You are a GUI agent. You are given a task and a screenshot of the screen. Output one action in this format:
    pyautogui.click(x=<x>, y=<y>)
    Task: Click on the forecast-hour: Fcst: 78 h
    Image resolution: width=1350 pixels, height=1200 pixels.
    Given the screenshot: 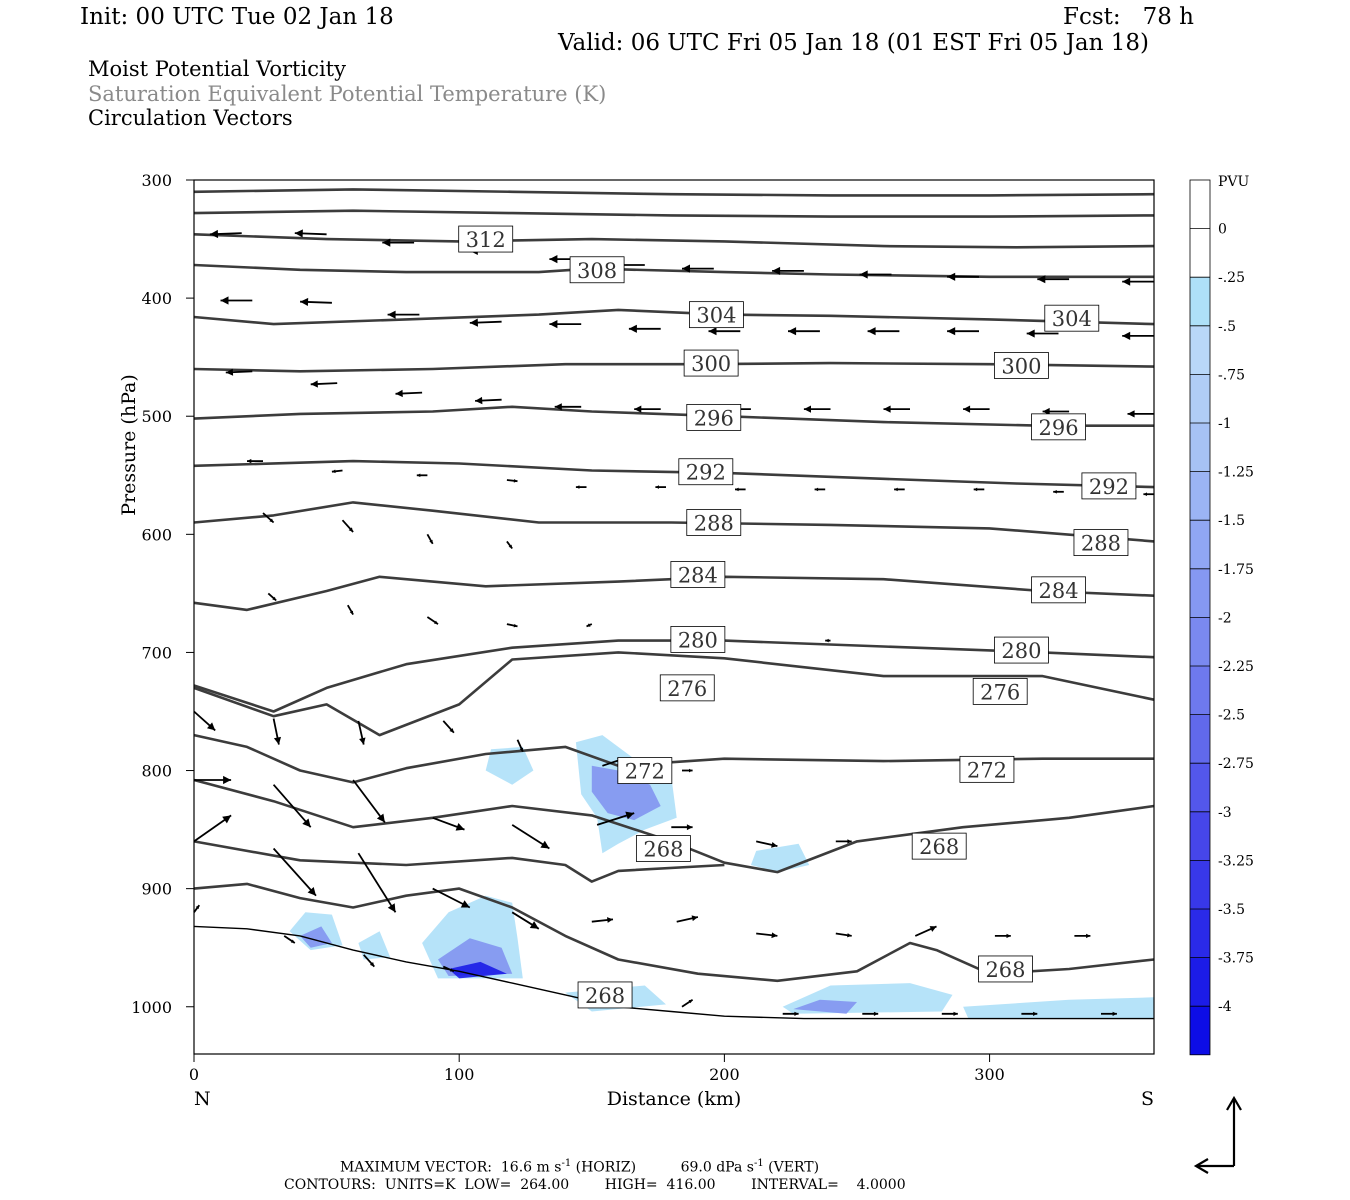 What is the action you would take?
    pyautogui.click(x=1128, y=17)
    